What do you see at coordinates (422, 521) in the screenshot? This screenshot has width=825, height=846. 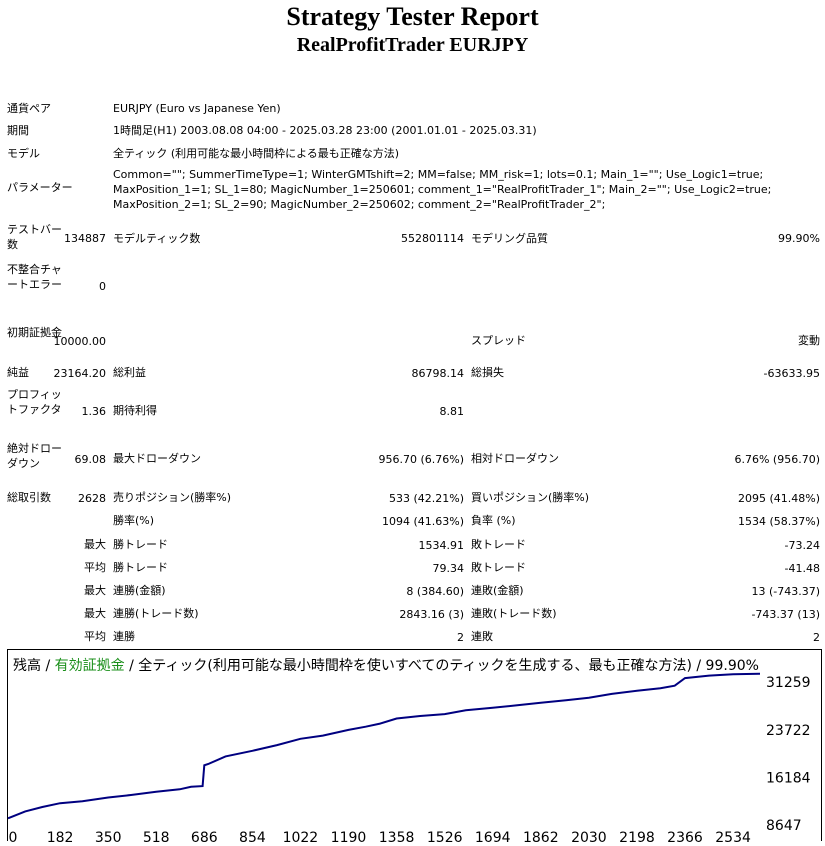 I see `winrate-value: 1094 (41.63%)` at bounding box center [422, 521].